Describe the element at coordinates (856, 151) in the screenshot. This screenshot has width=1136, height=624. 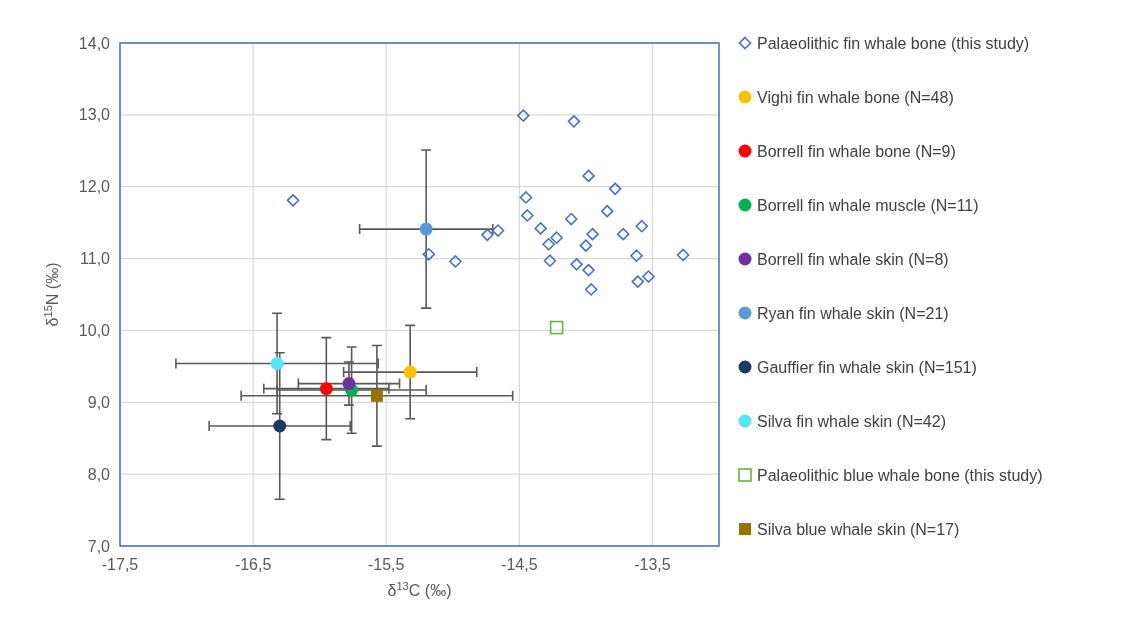
I see `legend-label: Borrell fin whale bone (N=9)` at that location.